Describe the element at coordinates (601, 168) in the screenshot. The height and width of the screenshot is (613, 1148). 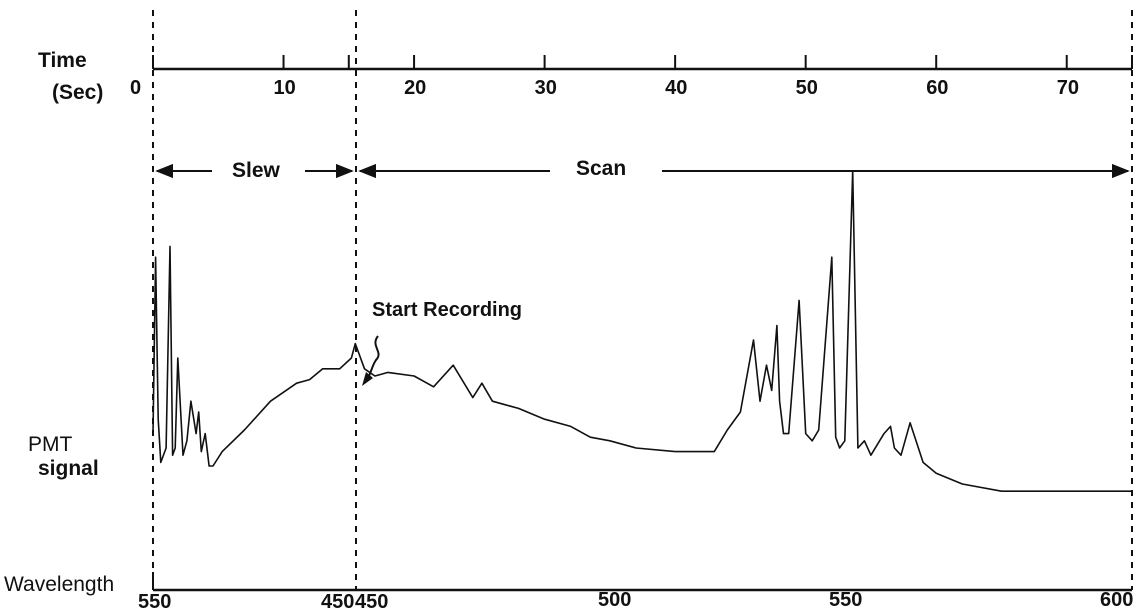
I see `scan-label: Scan` at that location.